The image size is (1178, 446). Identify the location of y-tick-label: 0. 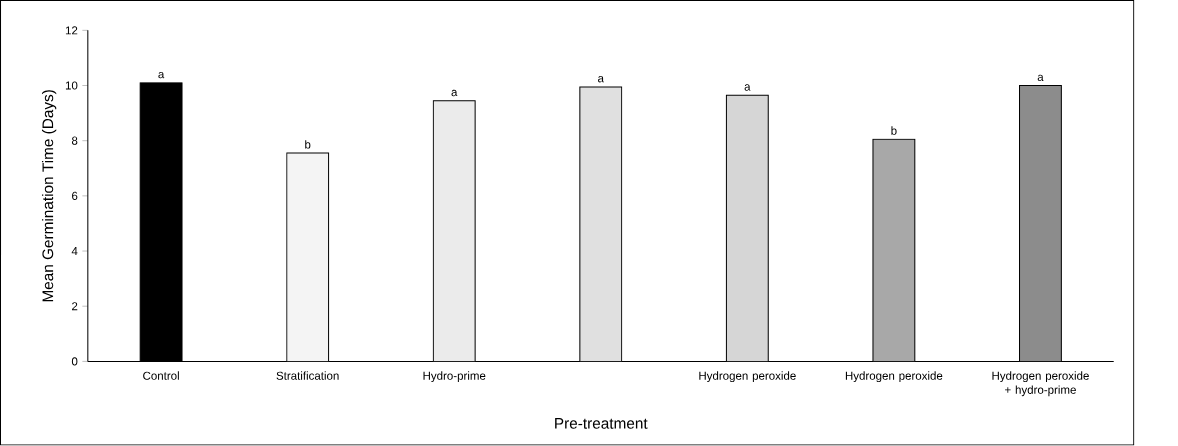
(74, 361).